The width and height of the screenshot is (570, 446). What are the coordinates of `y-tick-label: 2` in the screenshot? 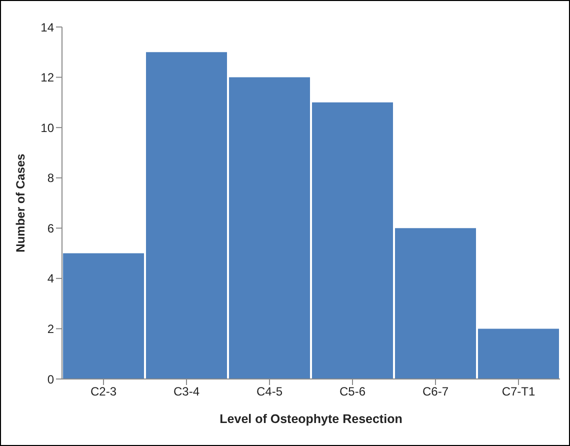 It's located at (50, 329).